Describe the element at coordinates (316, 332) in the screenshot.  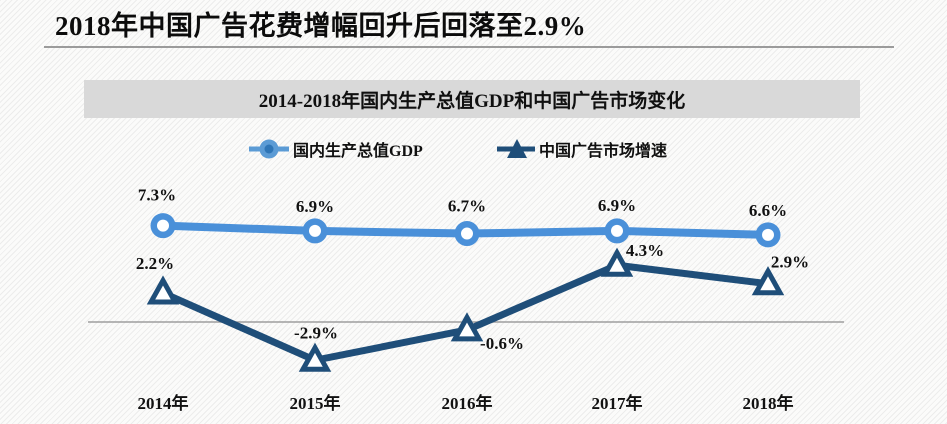
I see `ad-market-data-label: -2.9%` at that location.